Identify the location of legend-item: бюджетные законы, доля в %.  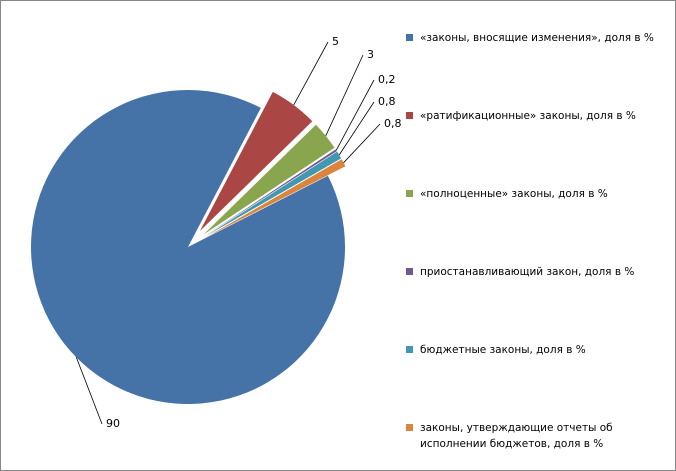
(537, 350).